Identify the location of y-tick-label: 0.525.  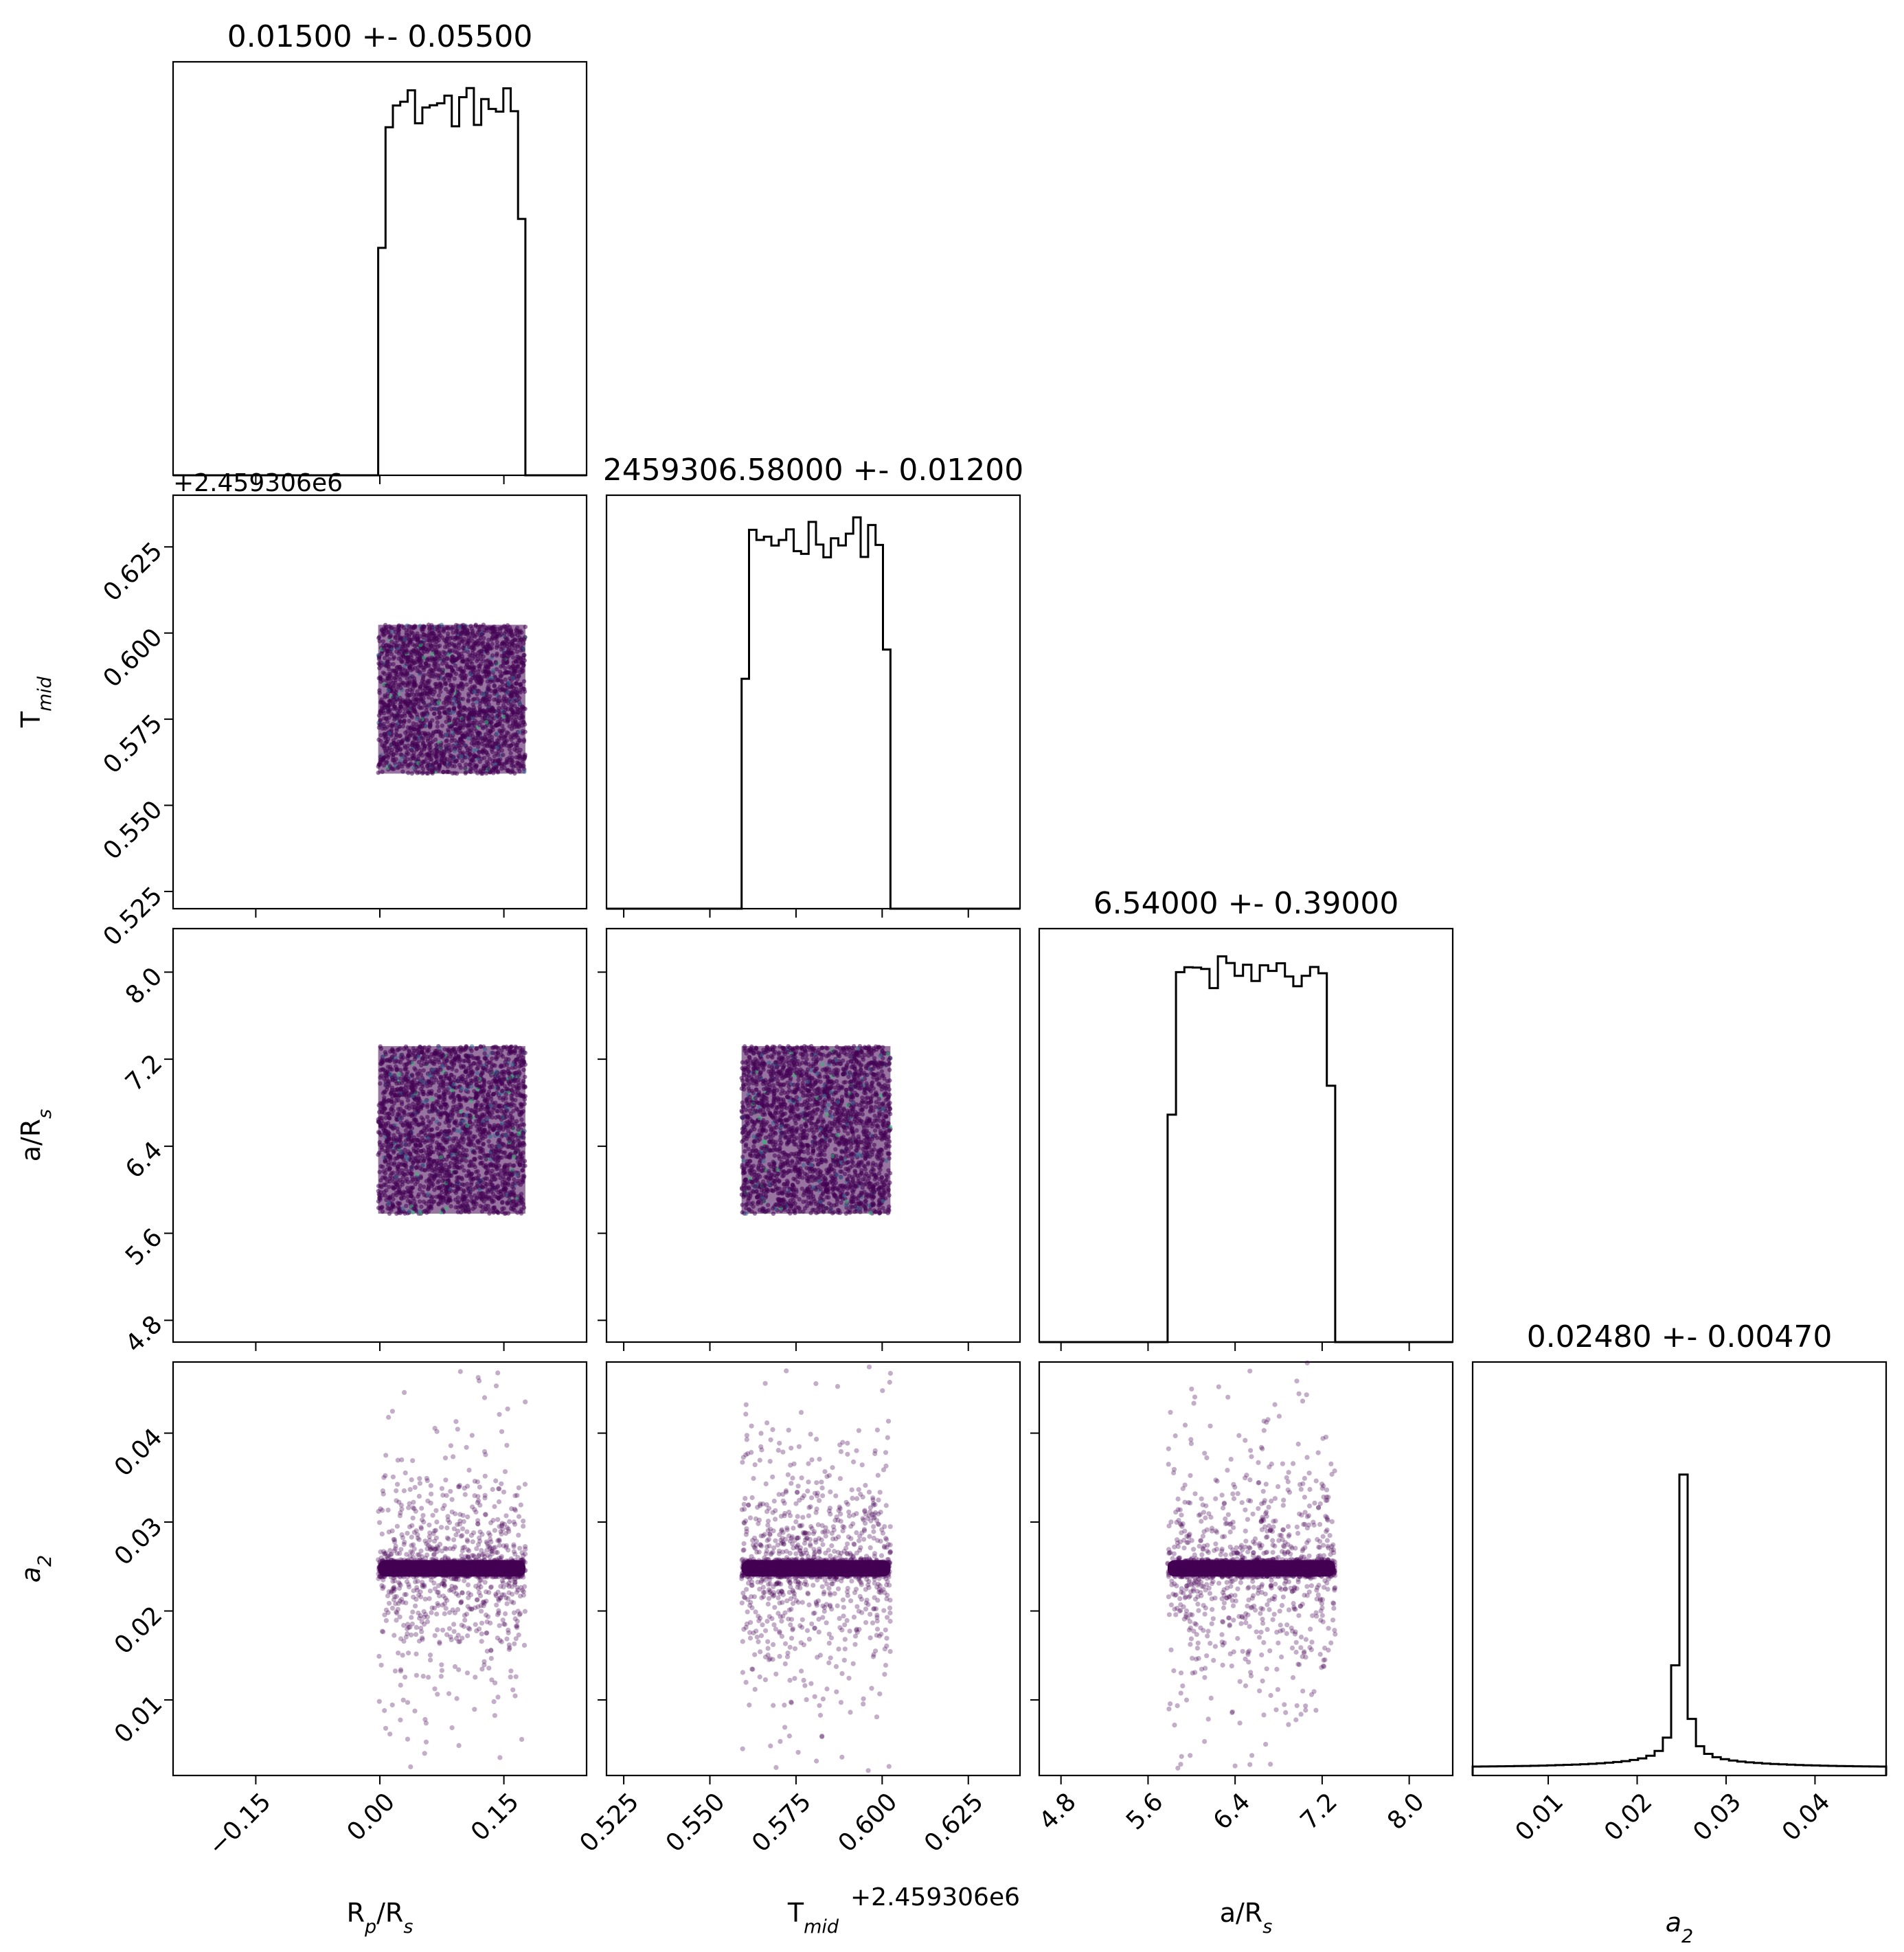
(133, 916).